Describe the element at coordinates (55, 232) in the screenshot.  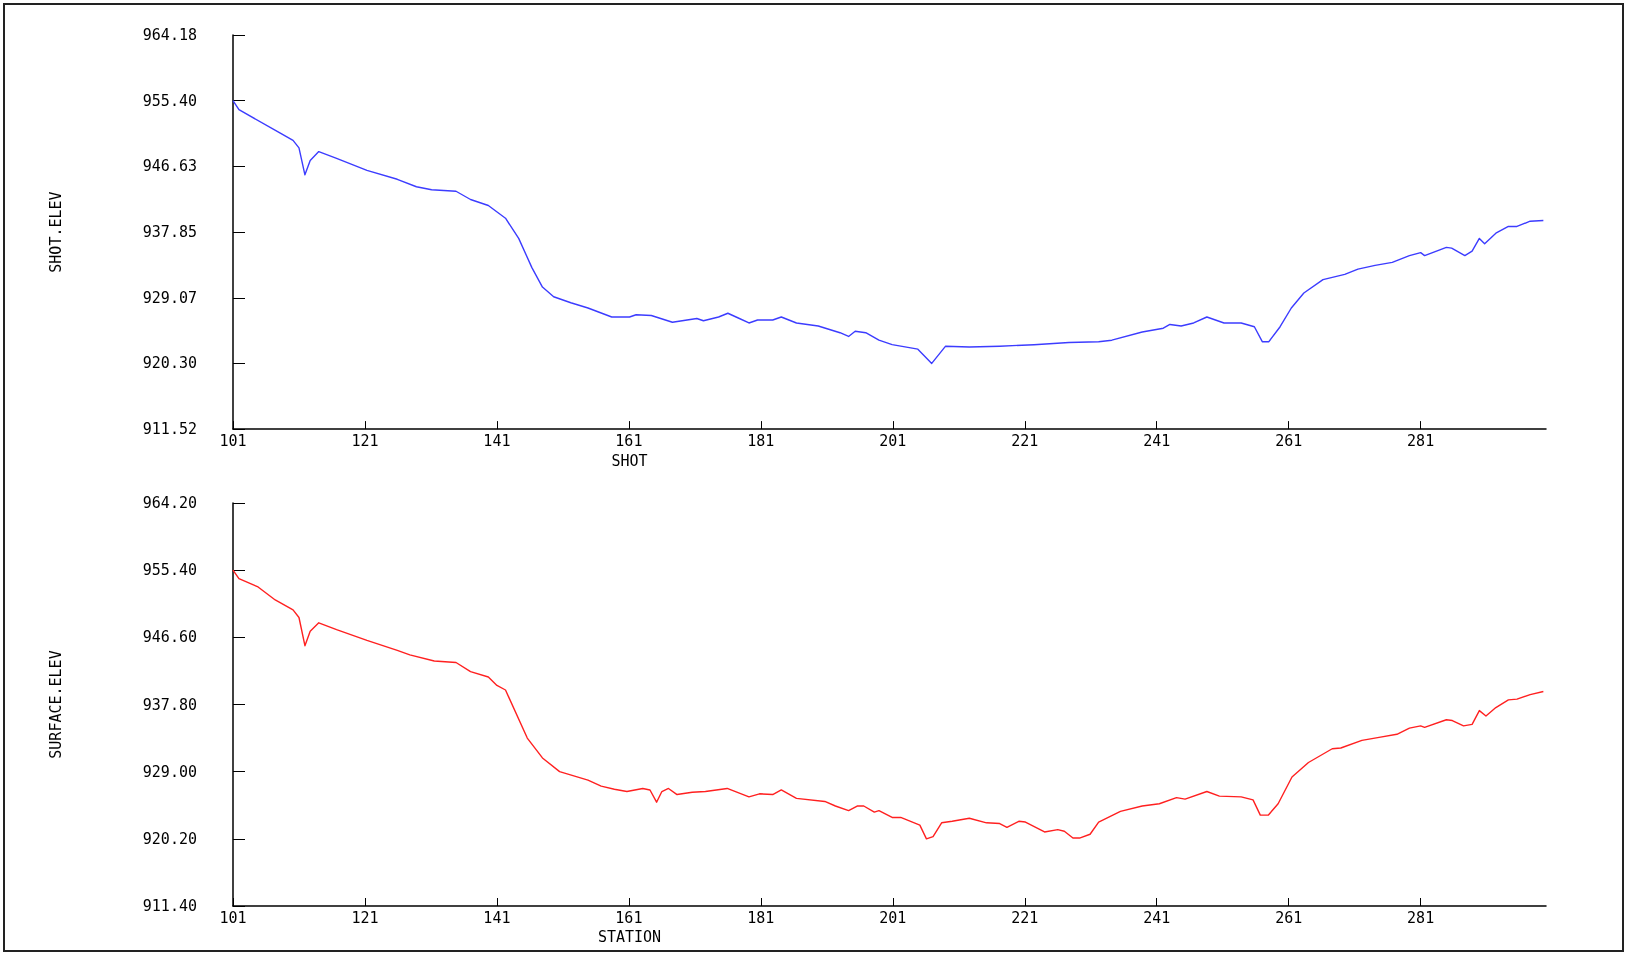
I see `y-axis-title: SHOT.ELEV` at that location.